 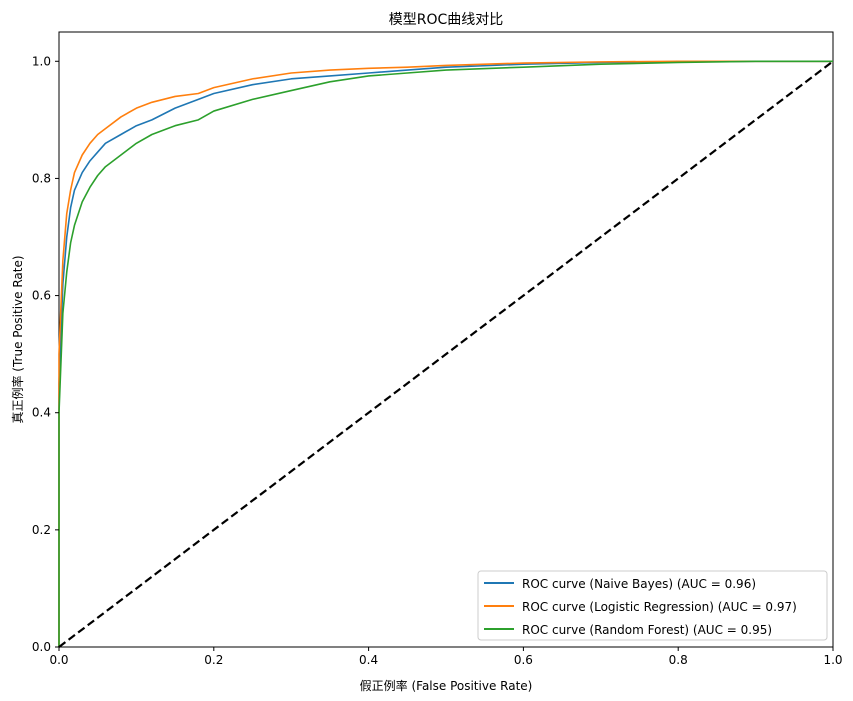 What do you see at coordinates (678, 660) in the screenshot?
I see `x-tick-label: 0.8` at bounding box center [678, 660].